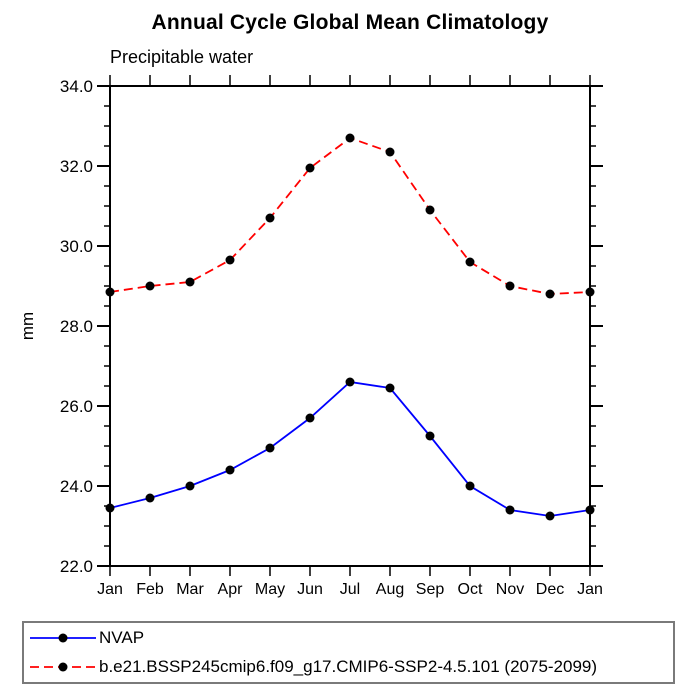 The width and height of the screenshot is (700, 700). What do you see at coordinates (510, 589) in the screenshot?
I see `svg-text: Nov` at bounding box center [510, 589].